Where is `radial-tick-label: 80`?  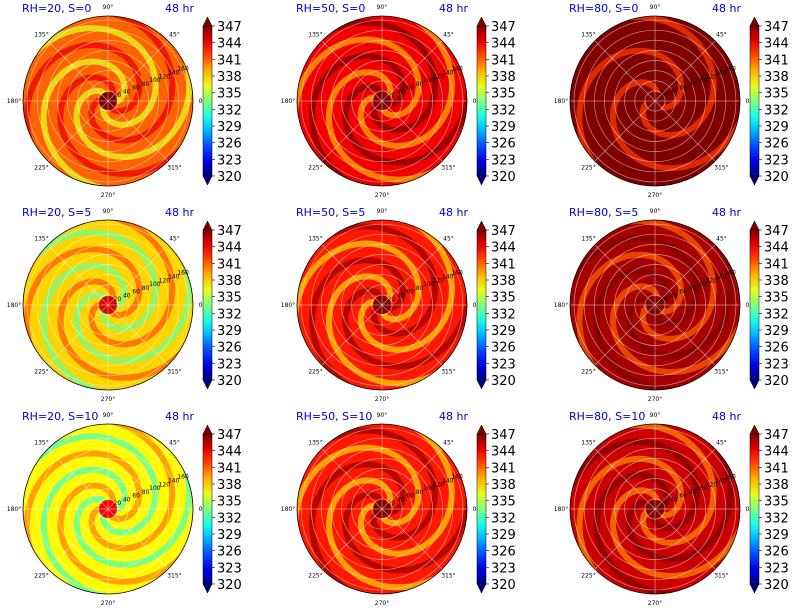
radial-tick-label: 80 is located at coordinates (693, 84).